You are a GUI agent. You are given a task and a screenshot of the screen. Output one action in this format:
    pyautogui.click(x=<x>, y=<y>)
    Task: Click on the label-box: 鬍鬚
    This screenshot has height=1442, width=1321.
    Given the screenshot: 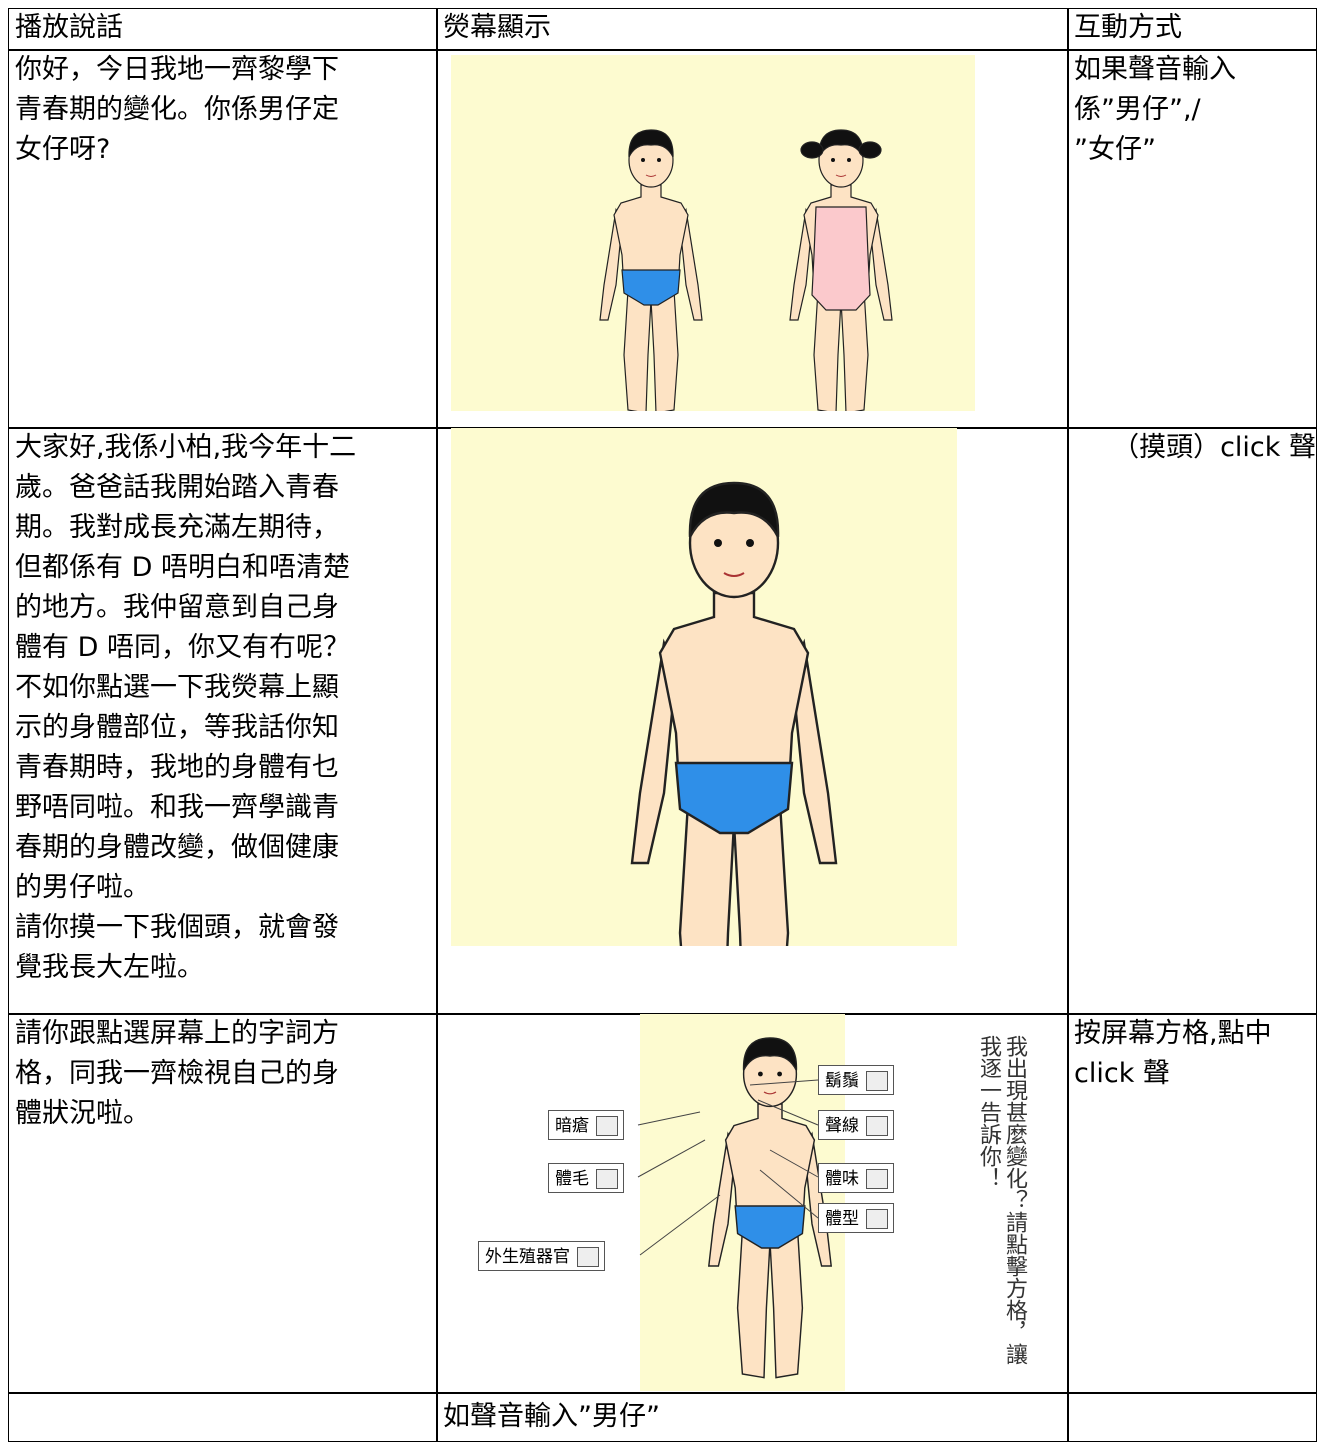 What is the action you would take?
    pyautogui.click(x=856, y=1080)
    